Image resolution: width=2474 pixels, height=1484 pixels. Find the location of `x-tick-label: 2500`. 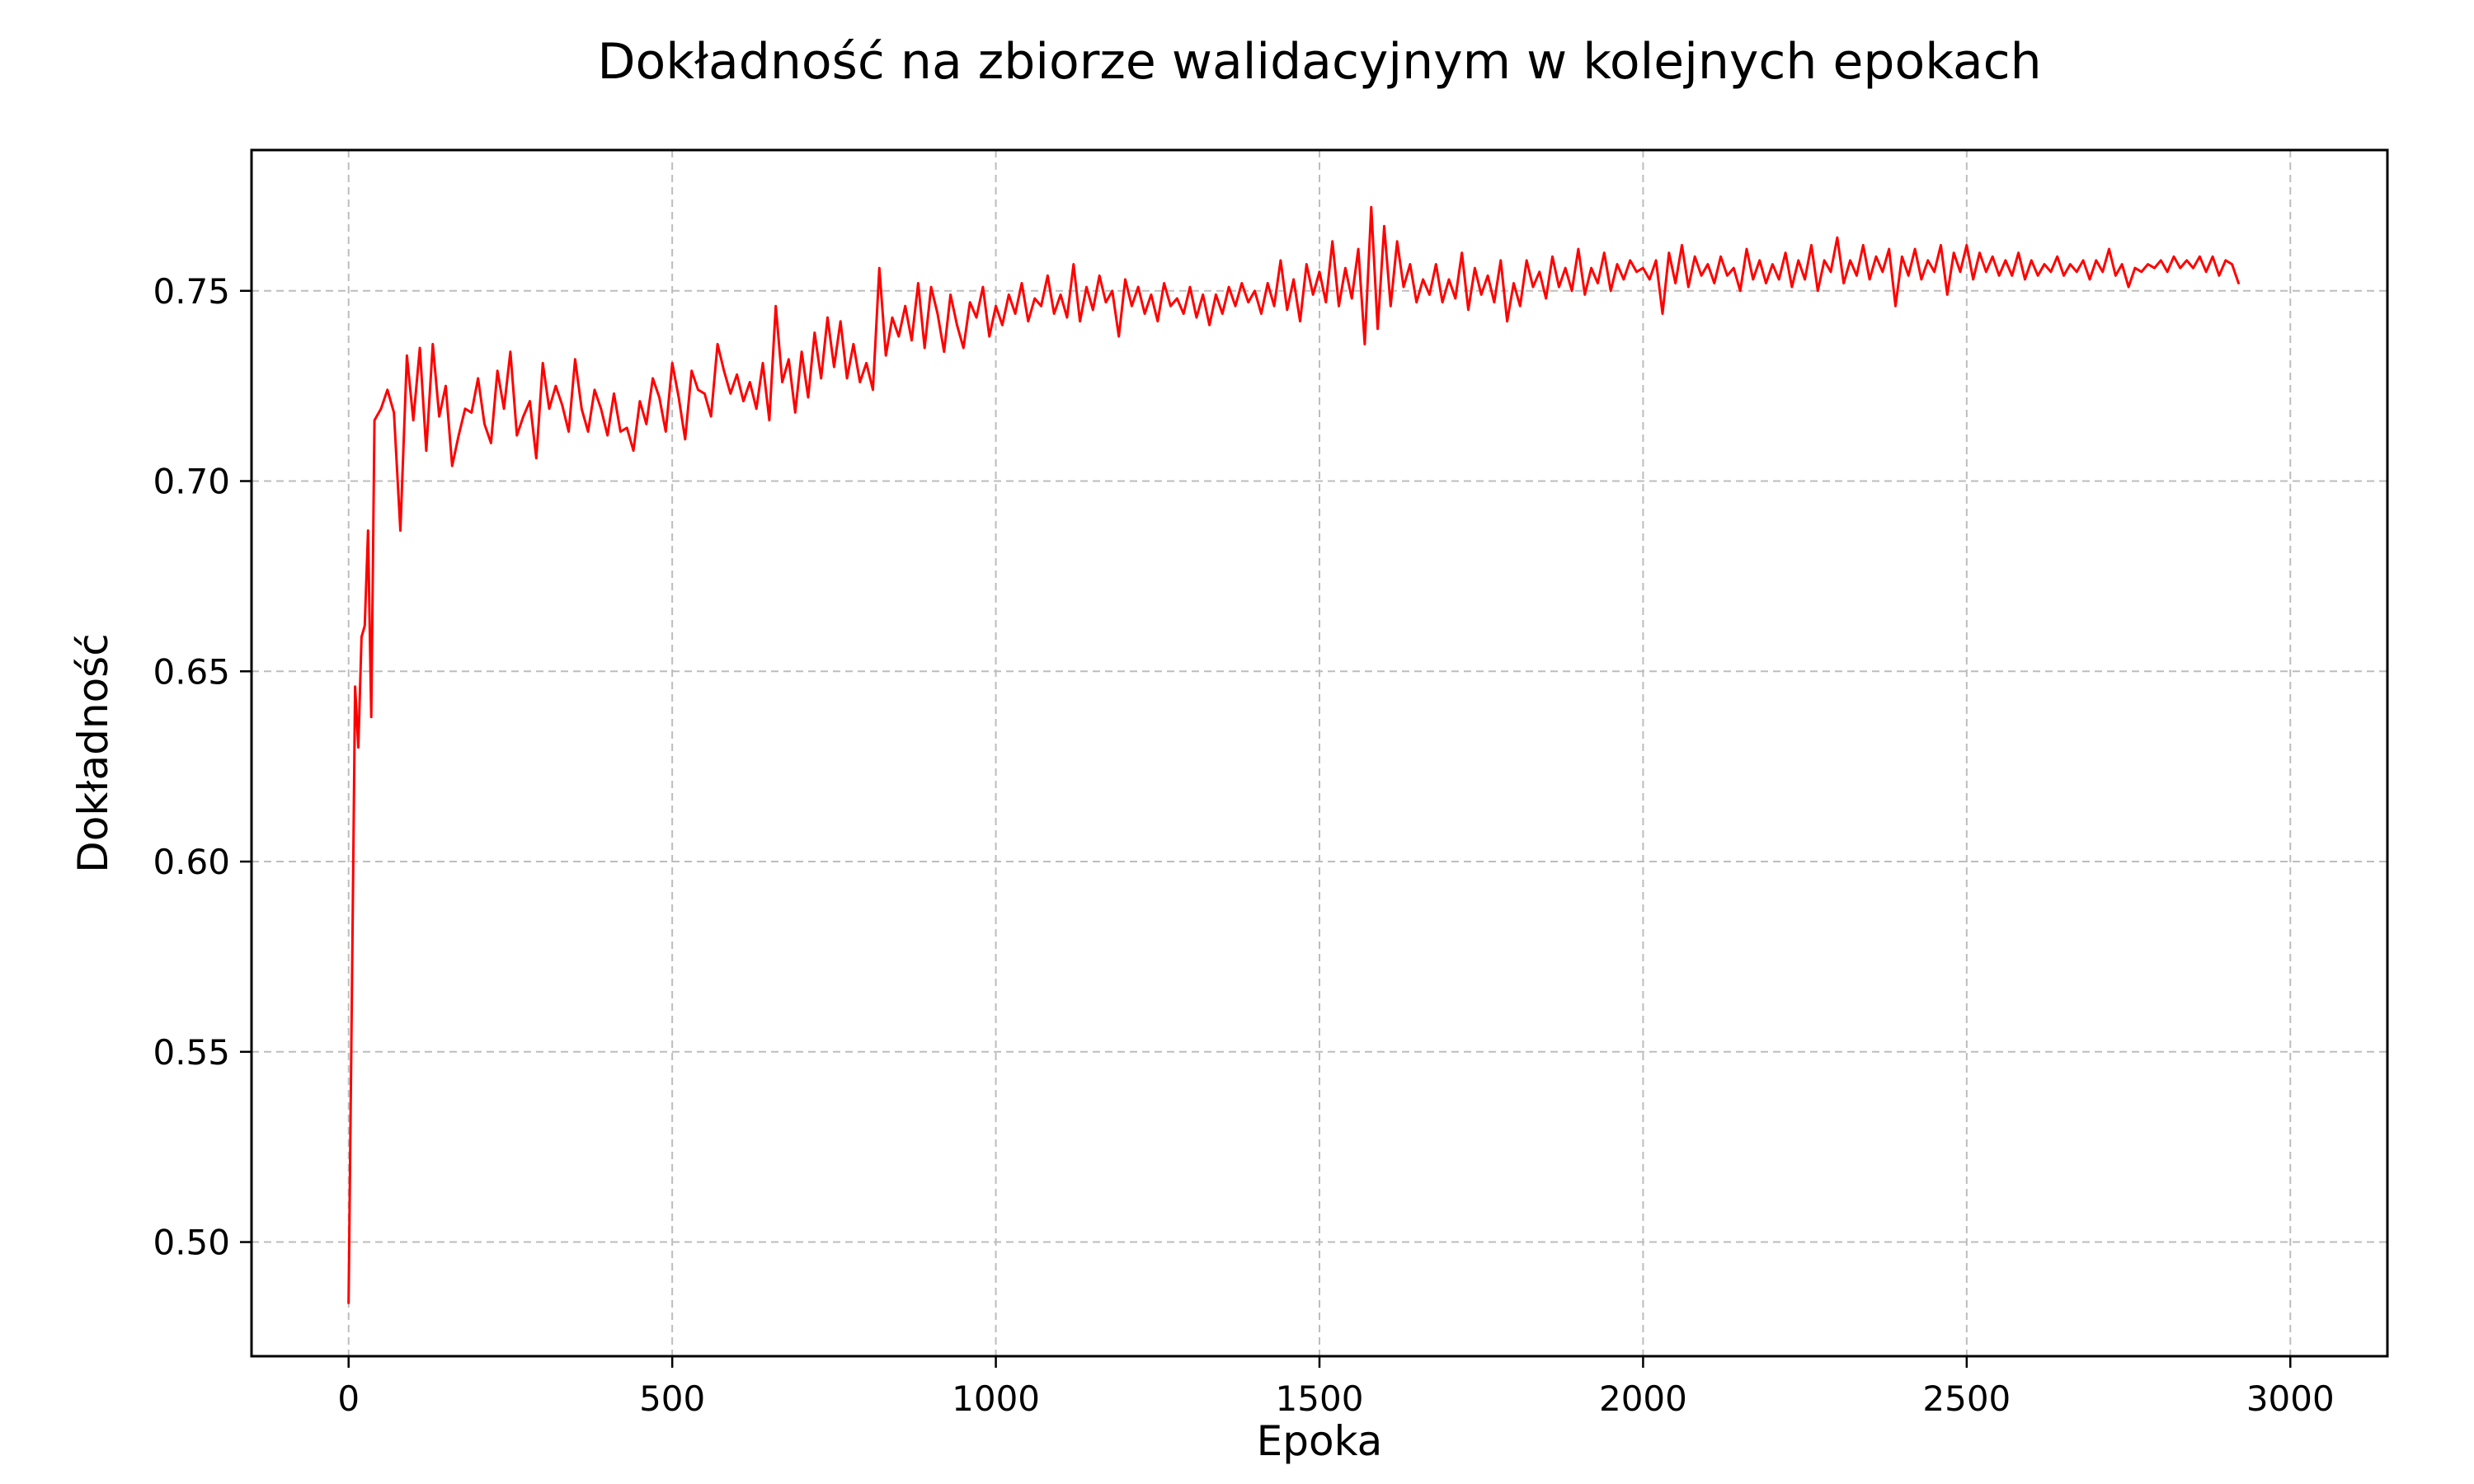

x-tick-label: 2500 is located at coordinates (1966, 1398).